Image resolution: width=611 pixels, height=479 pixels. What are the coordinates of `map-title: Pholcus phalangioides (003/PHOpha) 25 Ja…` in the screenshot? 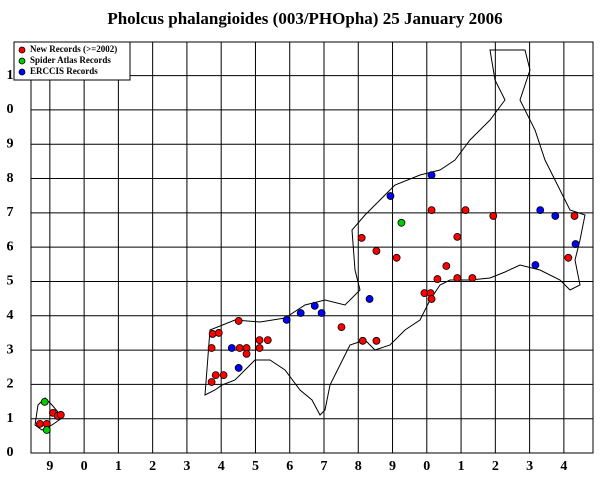 It's located at (304, 18).